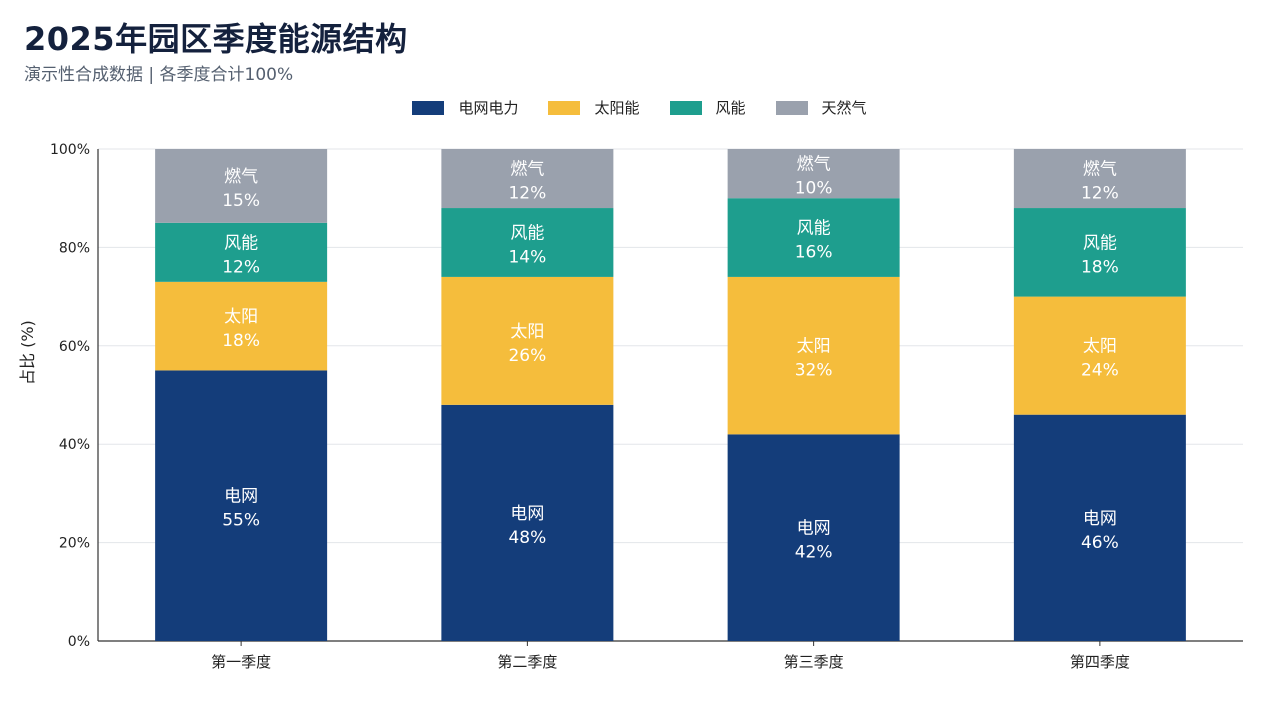  Describe the element at coordinates (730, 108) in the screenshot. I see `legend-label-wind: 风能` at that location.